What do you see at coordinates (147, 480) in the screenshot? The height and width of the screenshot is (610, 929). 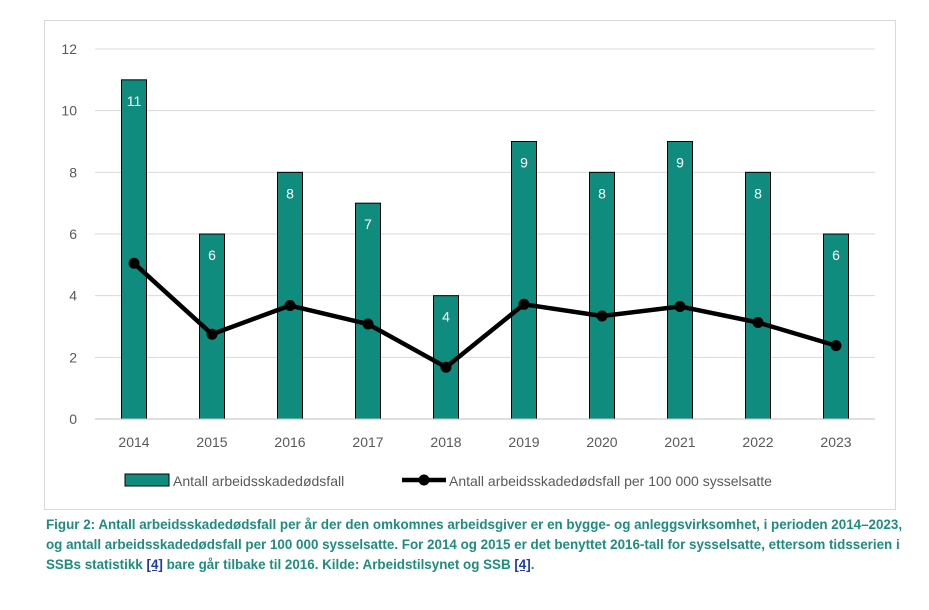 I see `legend-bar-swatch` at bounding box center [147, 480].